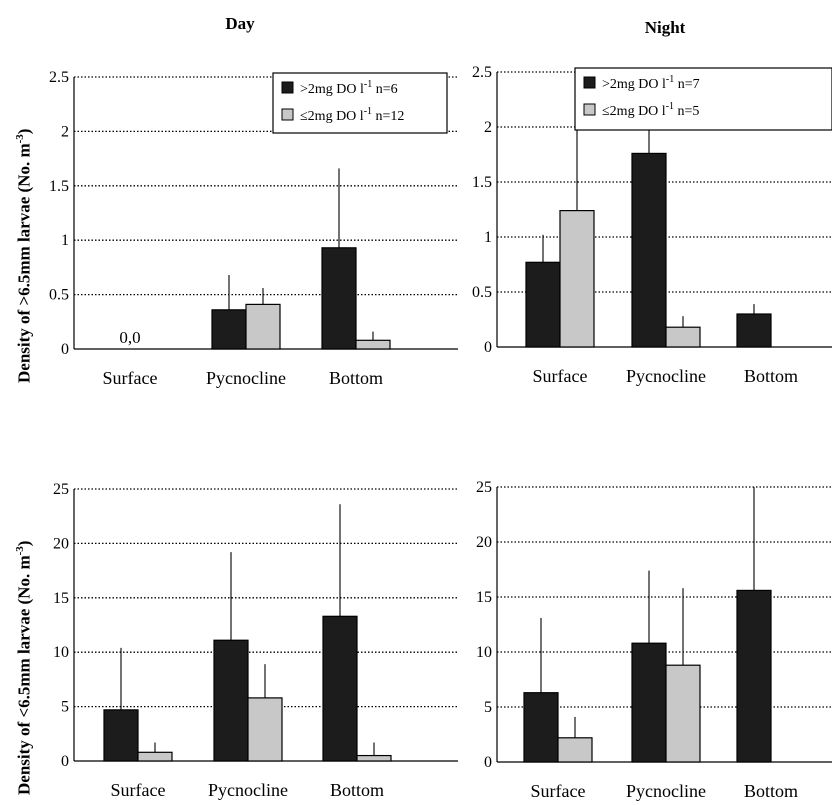 This screenshot has height=805, width=832. What do you see at coordinates (349, 88) in the screenshot?
I see `legend-entry-label: >2mg DO l-1 n=6` at bounding box center [349, 88].